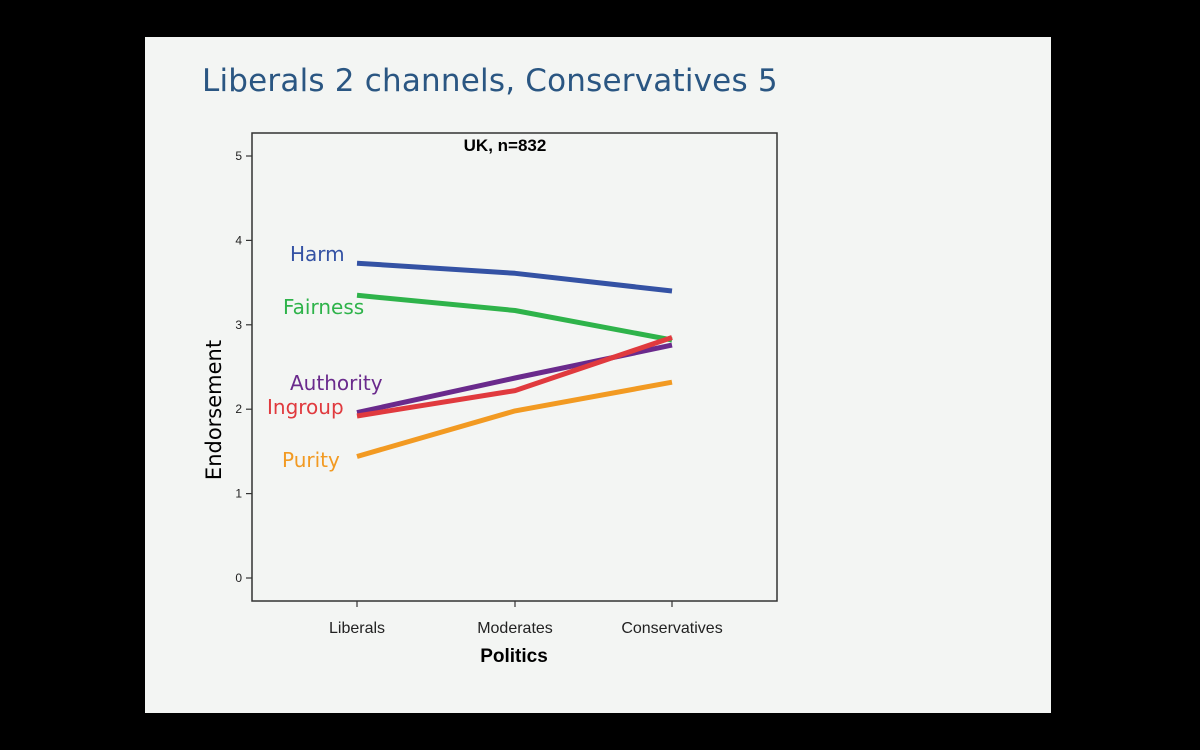  Describe the element at coordinates (238, 240) in the screenshot. I see `y-tick-label: 4` at that location.